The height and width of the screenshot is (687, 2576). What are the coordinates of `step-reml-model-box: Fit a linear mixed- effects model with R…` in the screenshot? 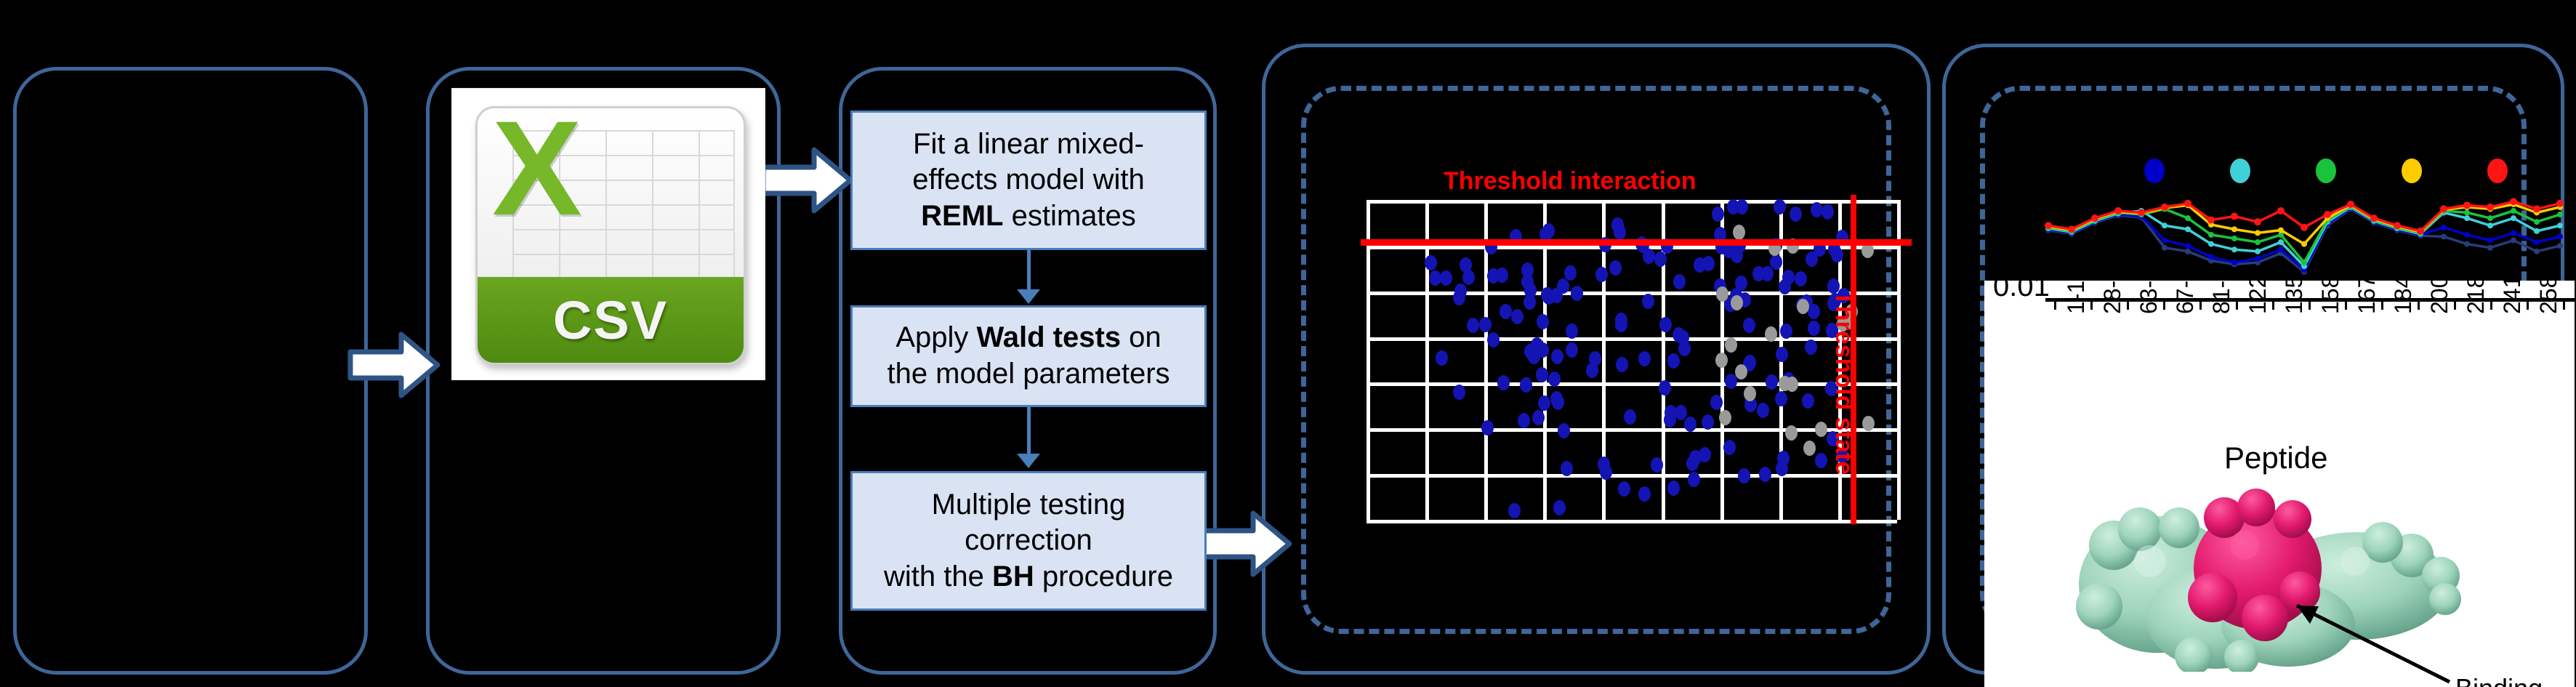 It's located at (1028, 180).